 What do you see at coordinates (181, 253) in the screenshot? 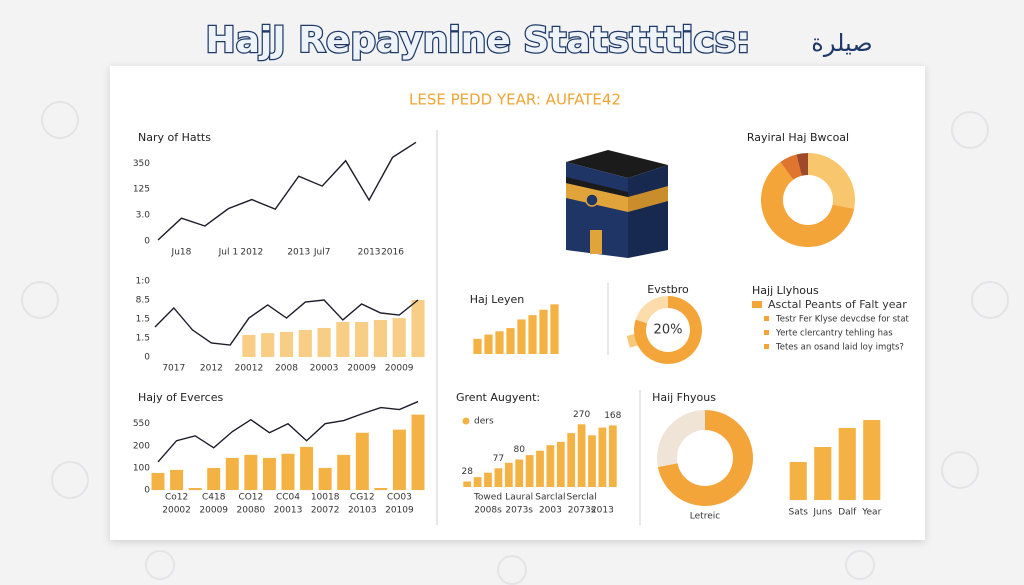
I see `x-tick-label: Ju18` at bounding box center [181, 253].